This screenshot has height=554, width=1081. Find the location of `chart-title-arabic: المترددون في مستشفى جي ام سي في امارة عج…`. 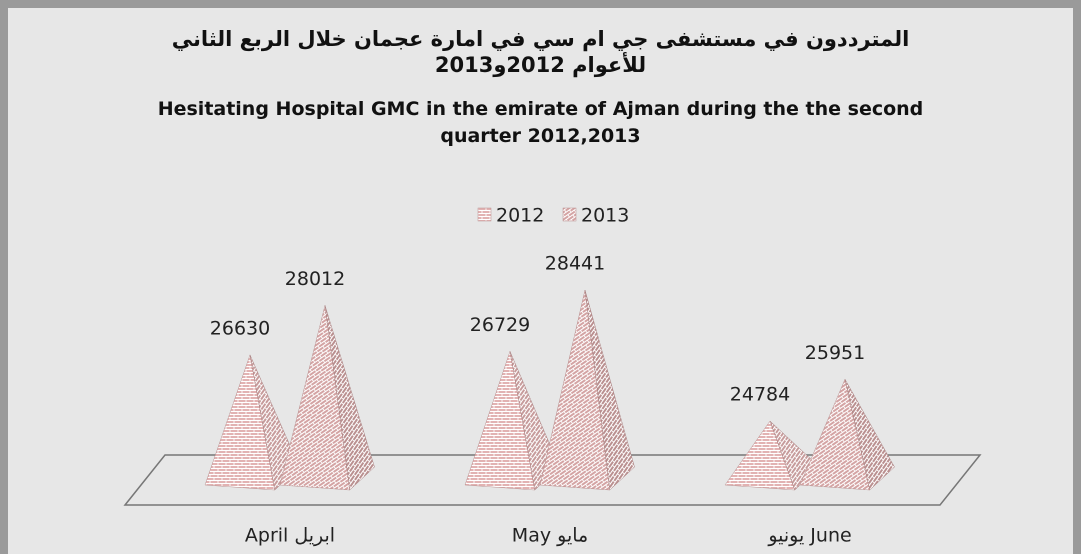

chart-title-arabic: المترددون في مستشفى جي ام سي في امارة عج… is located at coordinates (540, 52).